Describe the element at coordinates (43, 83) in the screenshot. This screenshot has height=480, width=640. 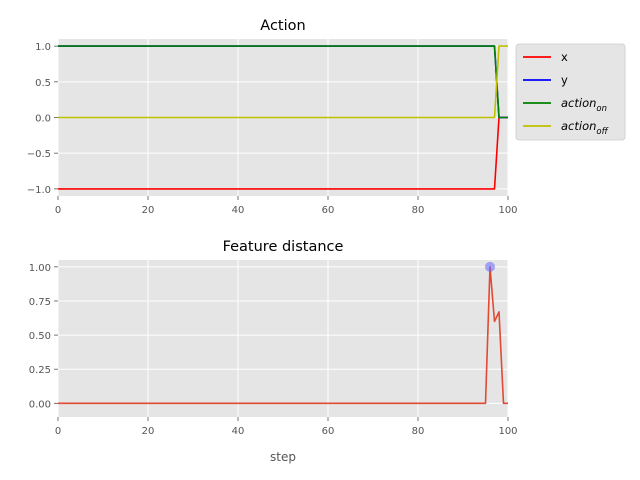
I see `action-y-tick-label: 0.5` at that location.